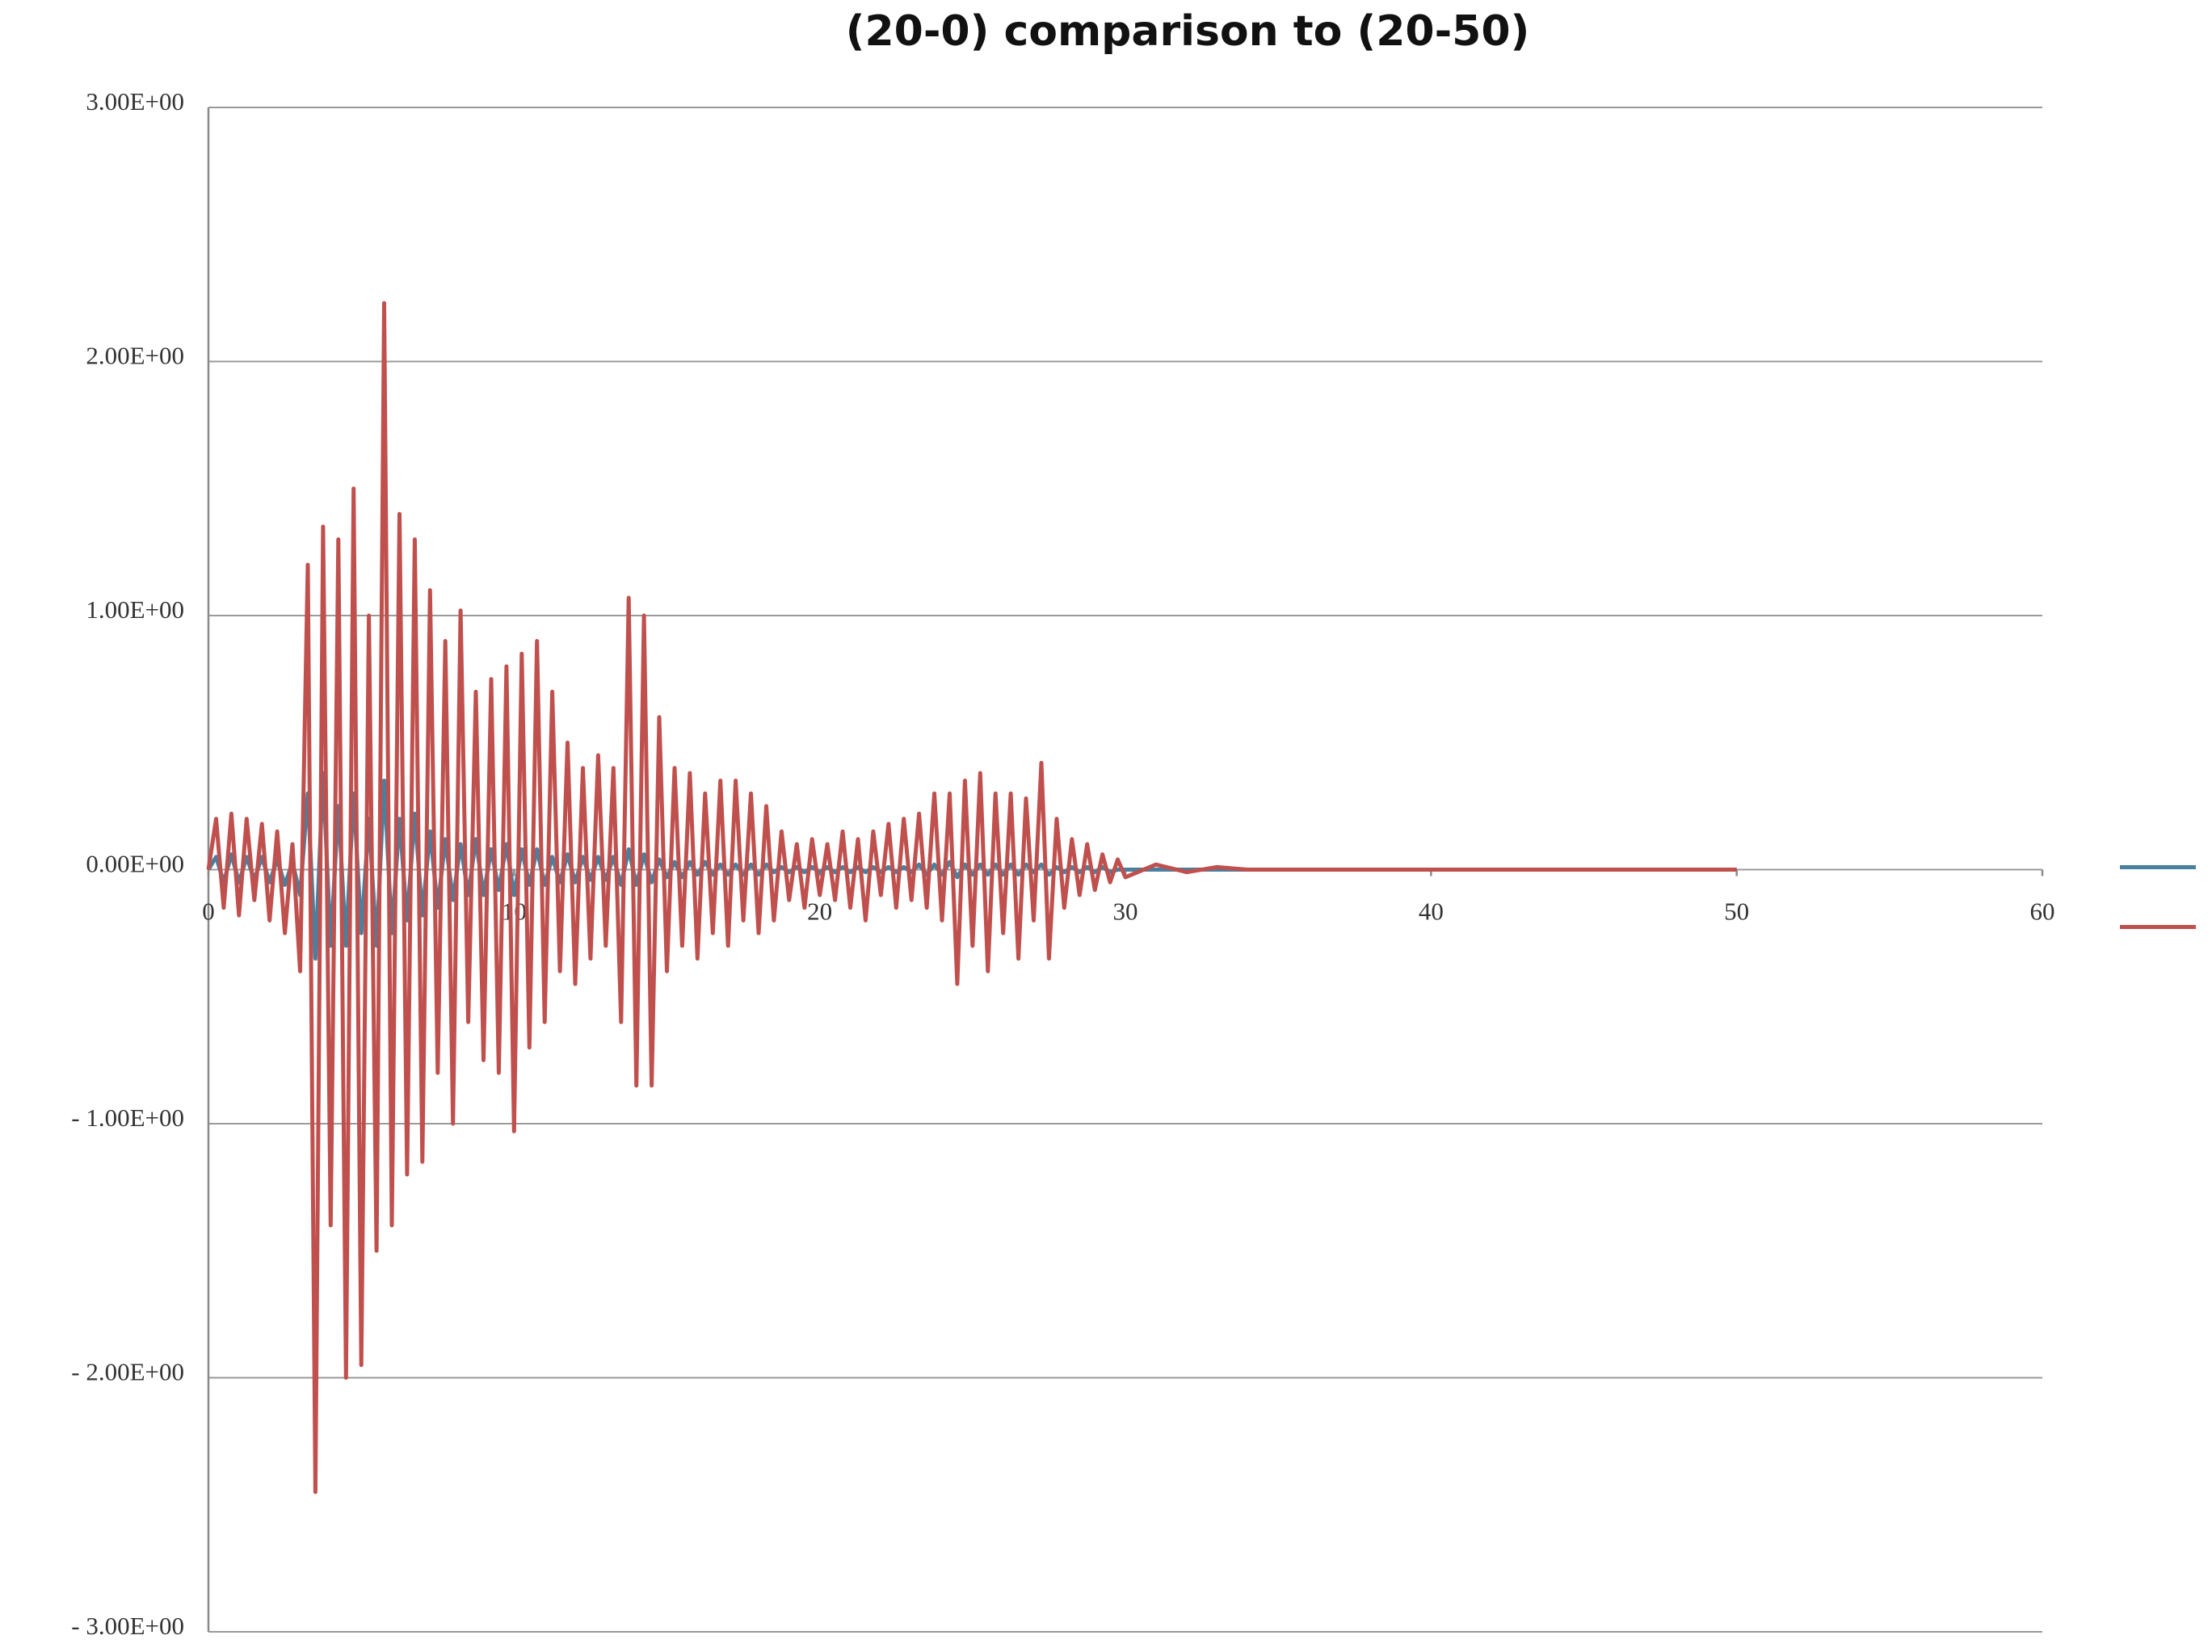  I want to click on x-tick-label: 40, so click(1431, 911).